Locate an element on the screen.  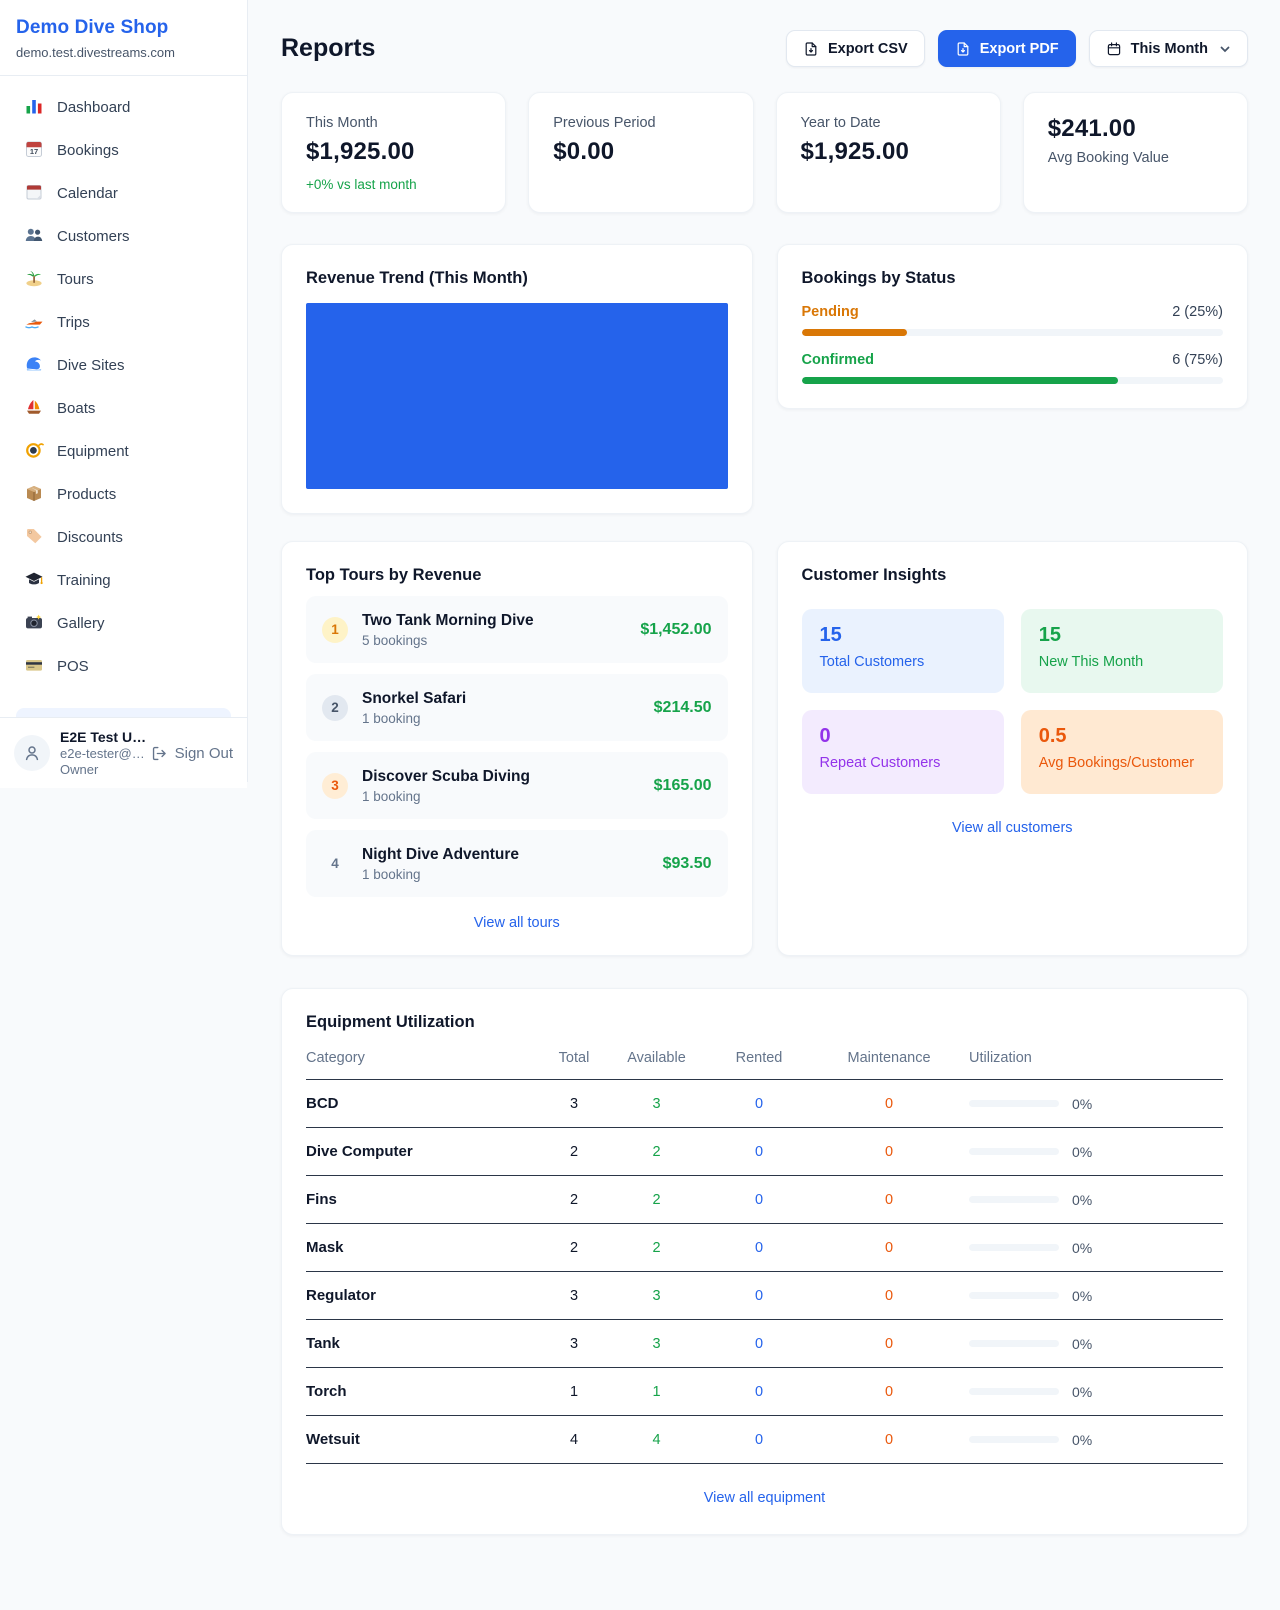
table-row: Wetsuit 4 4 0 0 0% is located at coordinates (764, 1440).